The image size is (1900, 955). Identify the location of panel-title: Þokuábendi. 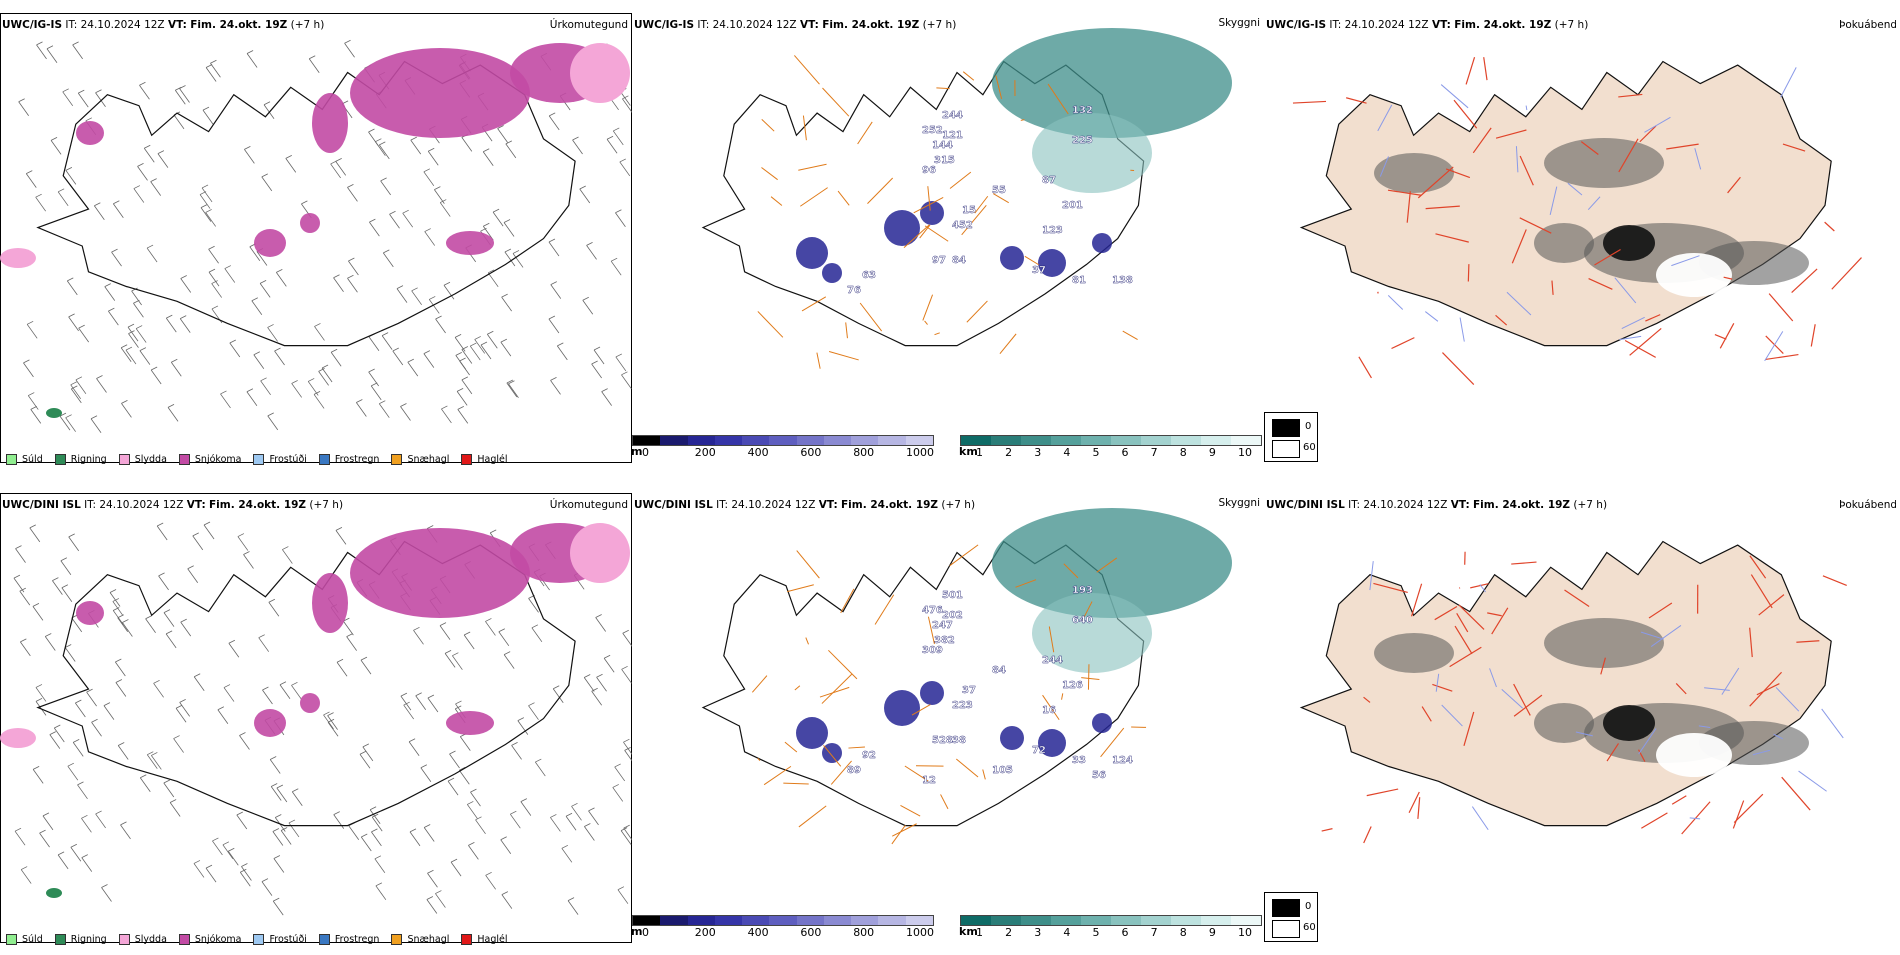
(1867, 505).